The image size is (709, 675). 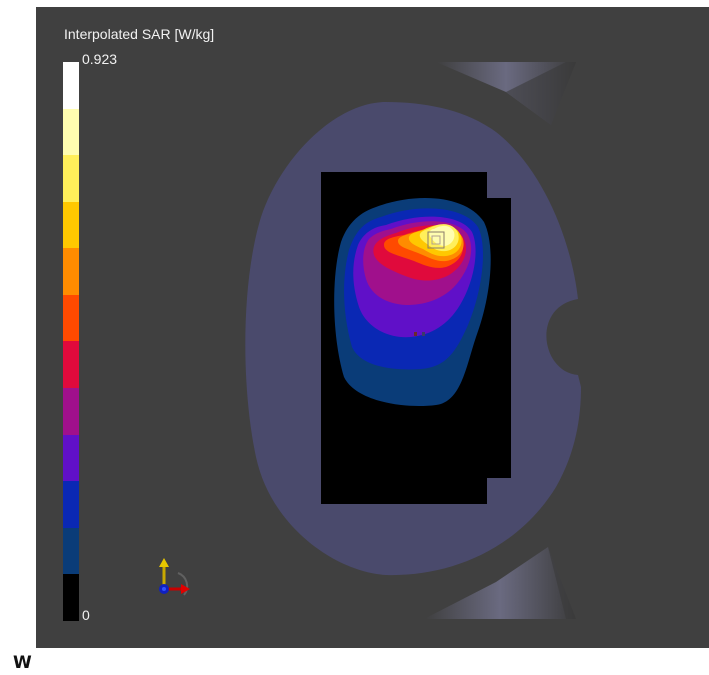 What do you see at coordinates (22, 663) in the screenshot?
I see `corner-label: W` at bounding box center [22, 663].